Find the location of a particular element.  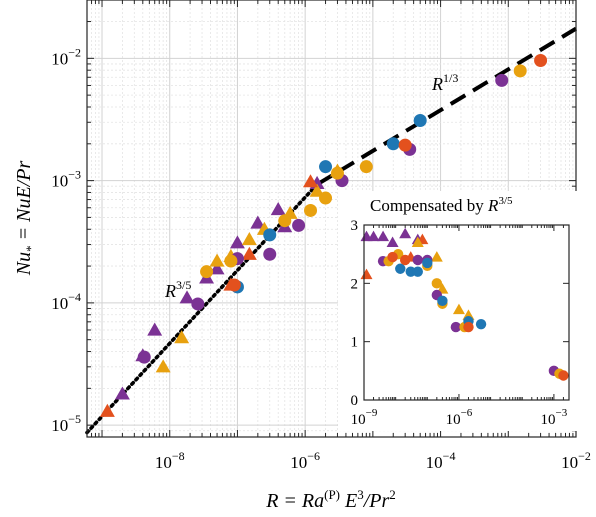

inset-data-points is located at coordinates (464, 304).